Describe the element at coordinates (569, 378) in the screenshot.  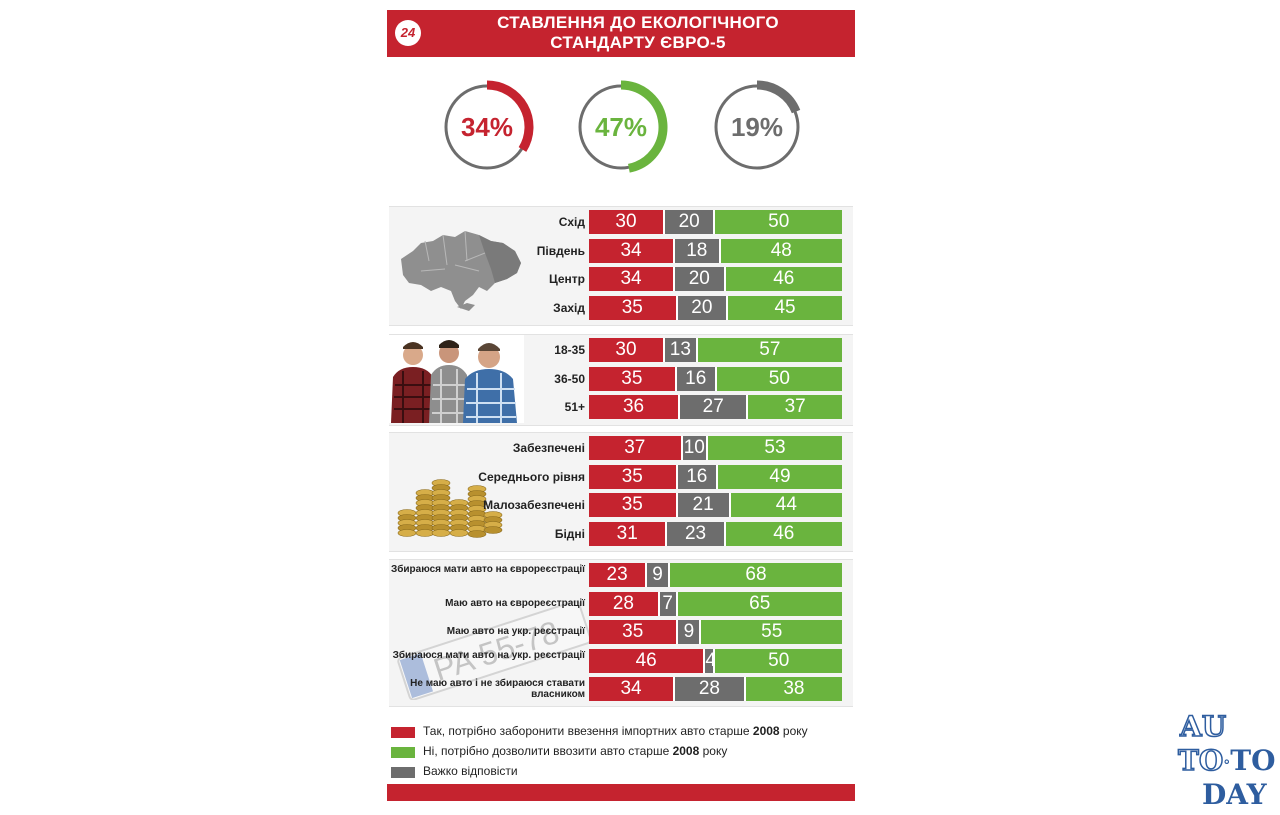
I see `bar-row-label: 36-50` at that location.